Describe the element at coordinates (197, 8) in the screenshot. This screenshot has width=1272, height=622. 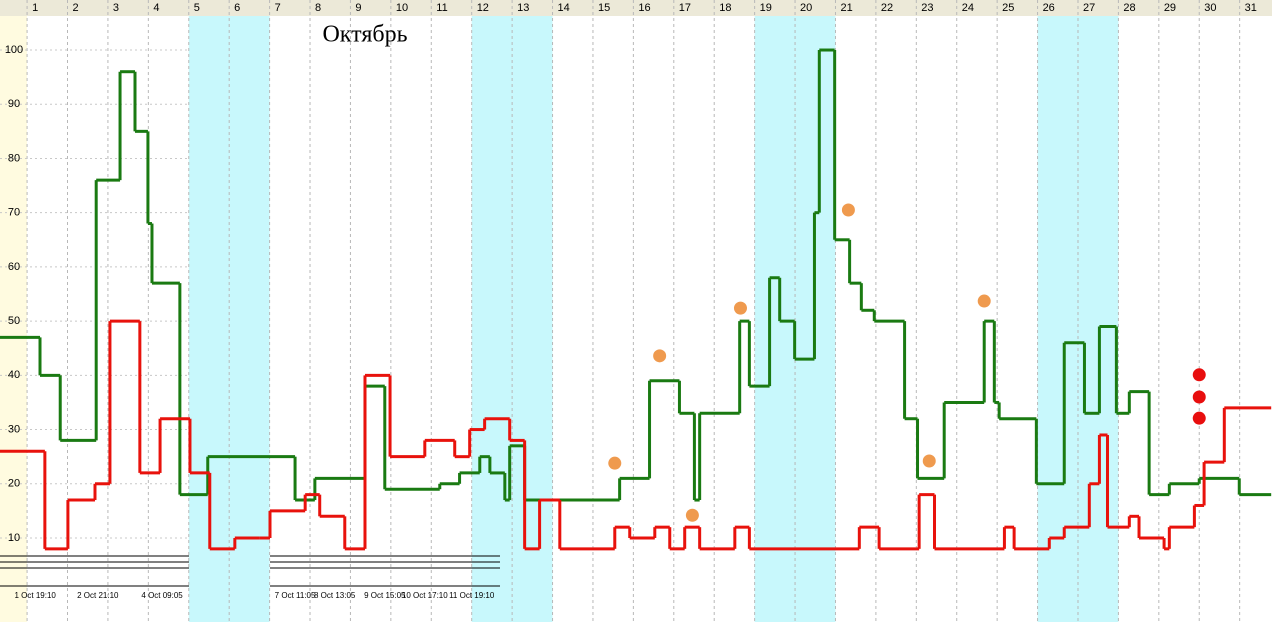
I see `x-tick-label: 5` at that location.